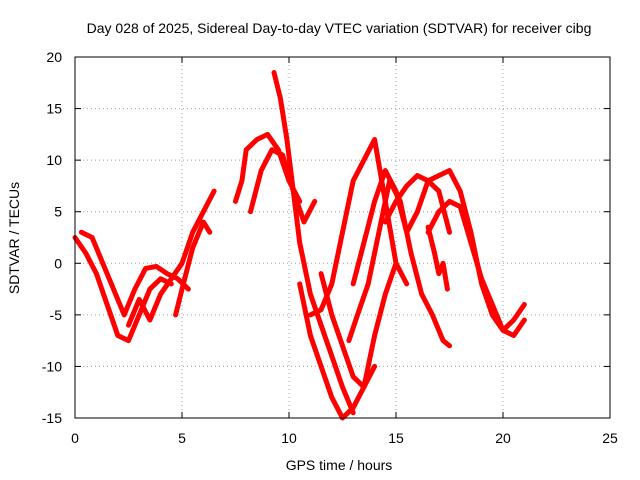 This screenshot has width=640, height=480. I want to click on x-tick-label: 20, so click(503, 438).